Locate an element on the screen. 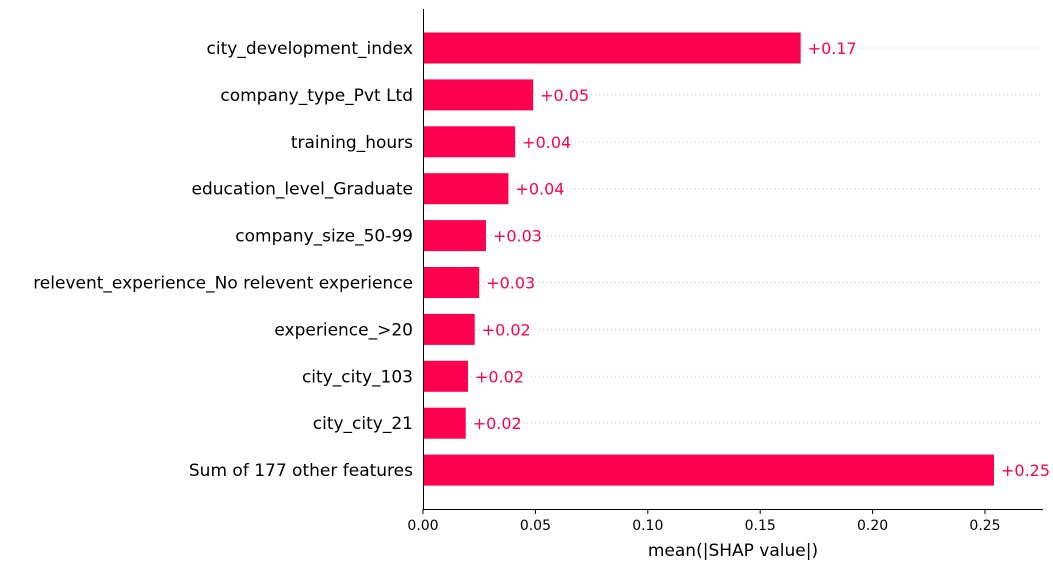 The height and width of the screenshot is (568, 1053). value-label: +0.17 is located at coordinates (832, 48).